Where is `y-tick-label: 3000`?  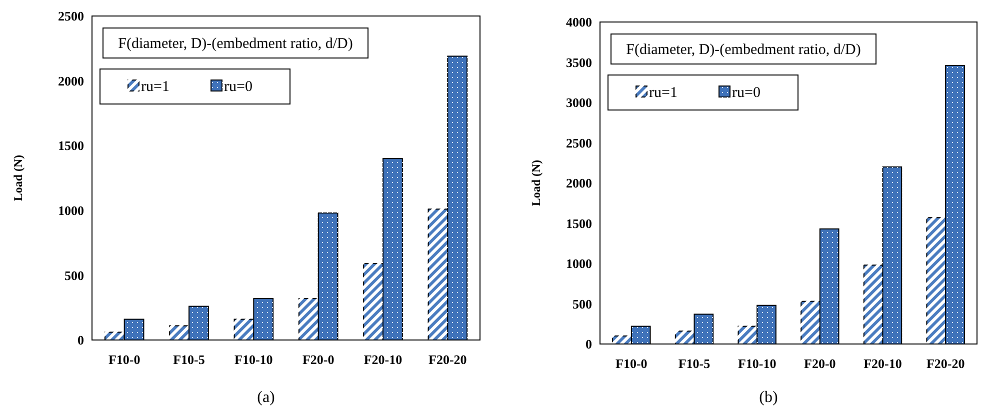
y-tick-label: 3000 is located at coordinates (579, 102).